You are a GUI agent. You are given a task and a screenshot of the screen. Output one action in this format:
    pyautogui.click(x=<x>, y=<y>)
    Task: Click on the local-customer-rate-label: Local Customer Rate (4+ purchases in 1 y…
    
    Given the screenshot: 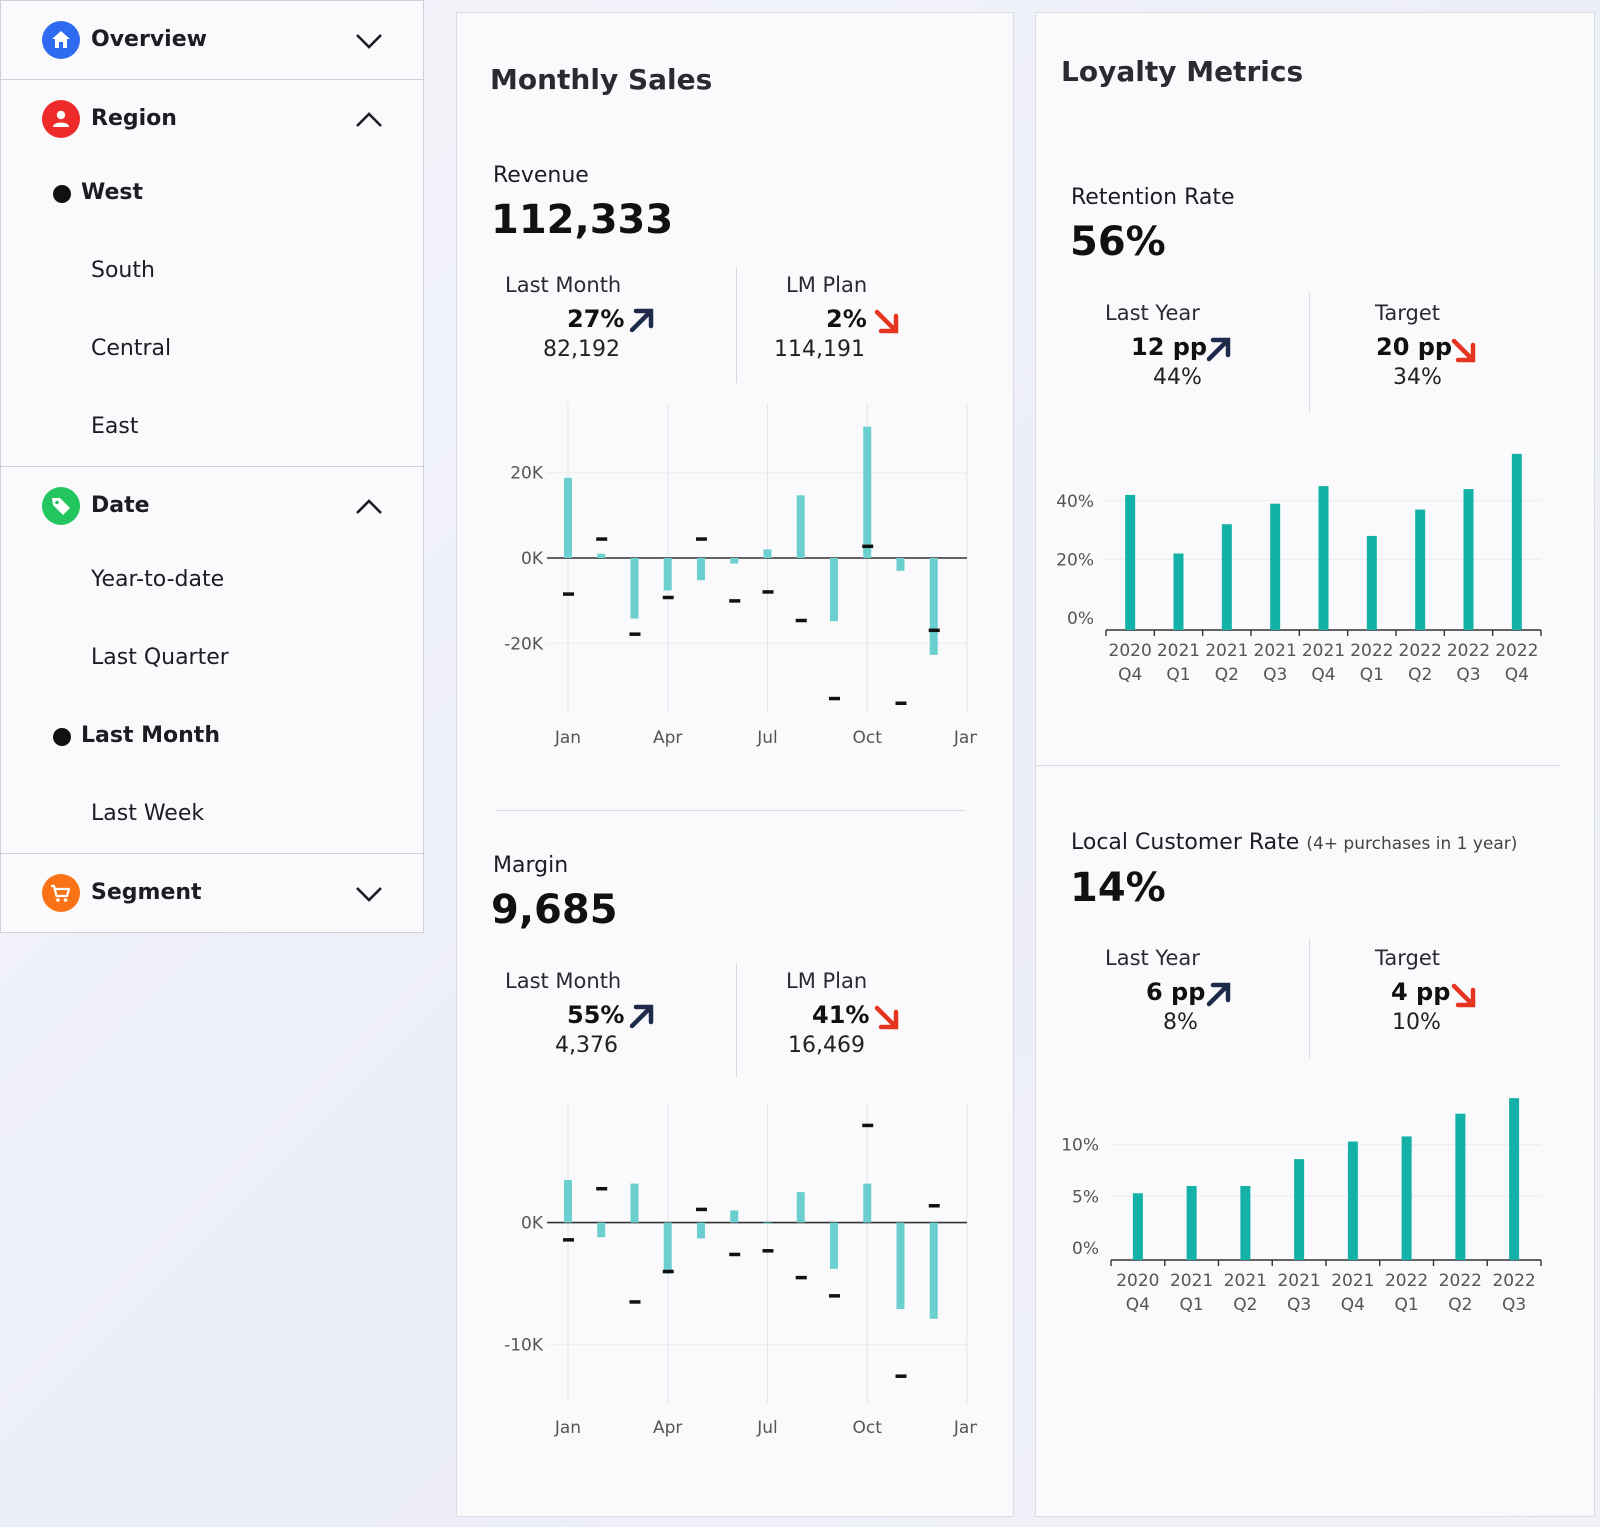 What is the action you would take?
    pyautogui.click(x=1294, y=842)
    